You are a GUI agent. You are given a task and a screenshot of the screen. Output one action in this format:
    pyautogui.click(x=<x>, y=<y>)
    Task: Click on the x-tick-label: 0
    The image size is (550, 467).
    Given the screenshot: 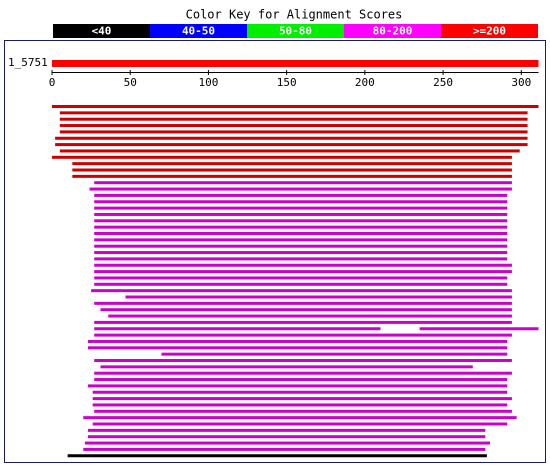 What is the action you would take?
    pyautogui.click(x=52, y=82)
    